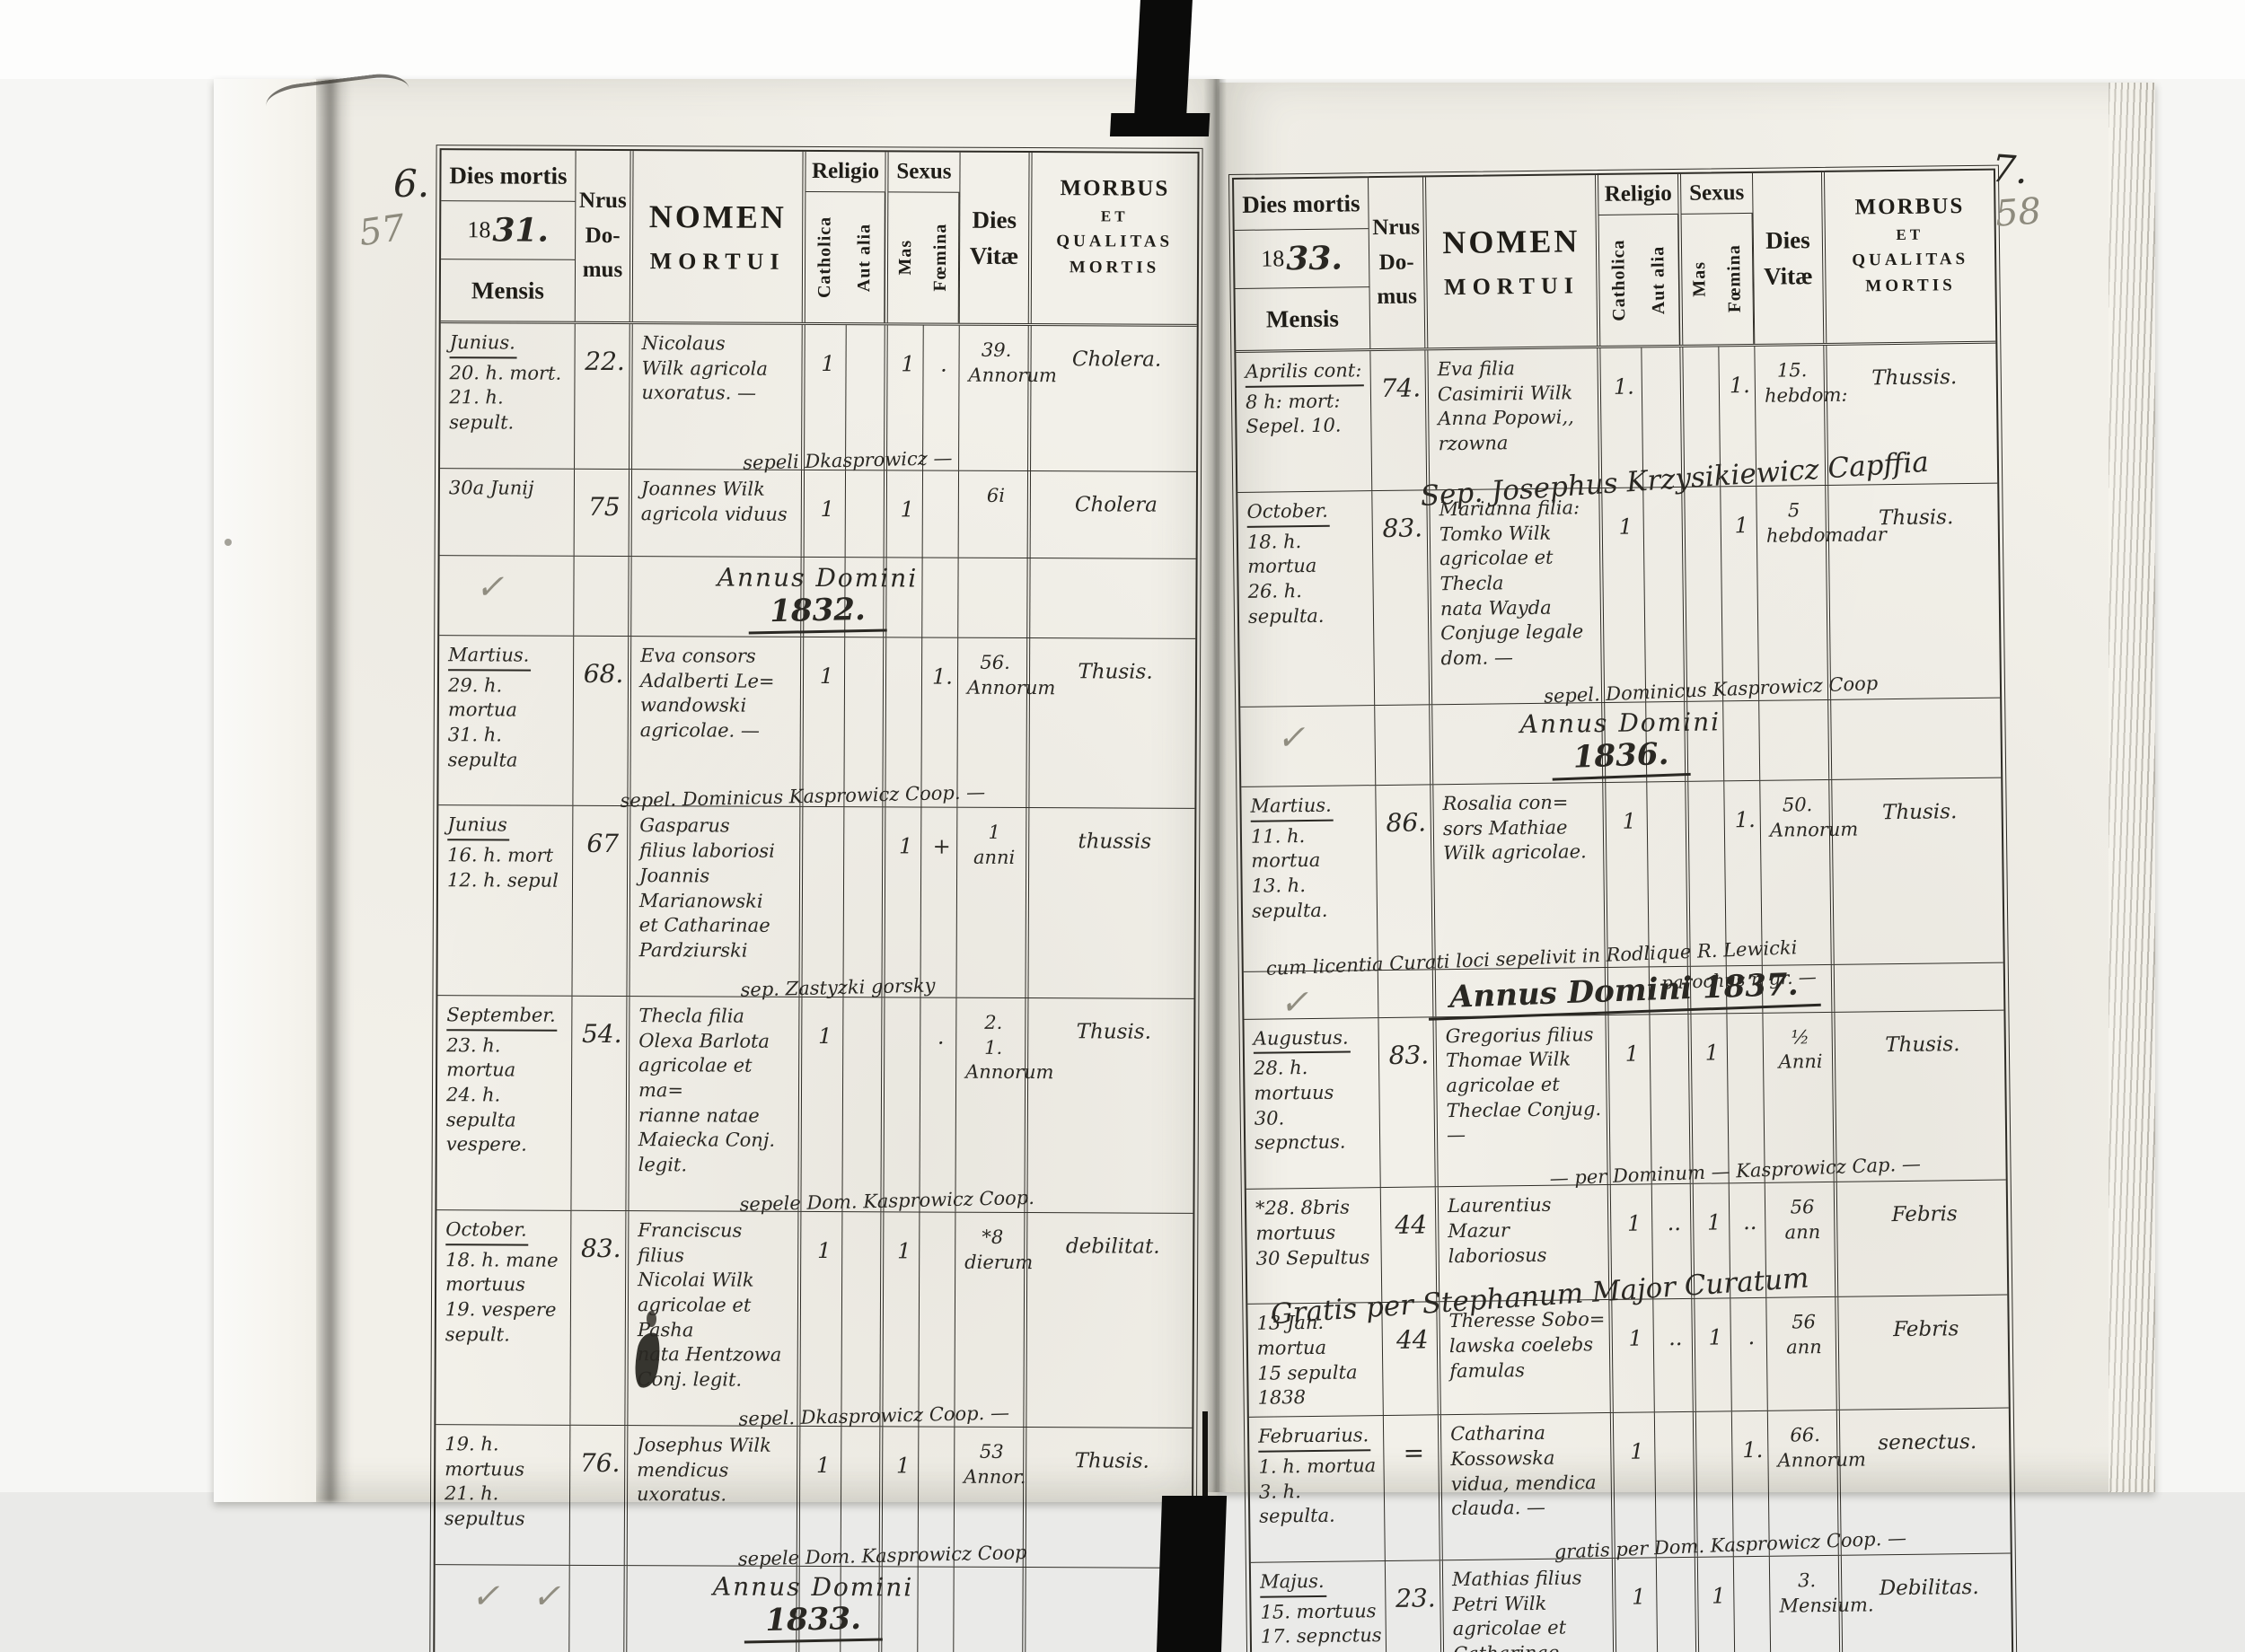  I want to click on binding-strap-bottom, so click(1192, 1574).